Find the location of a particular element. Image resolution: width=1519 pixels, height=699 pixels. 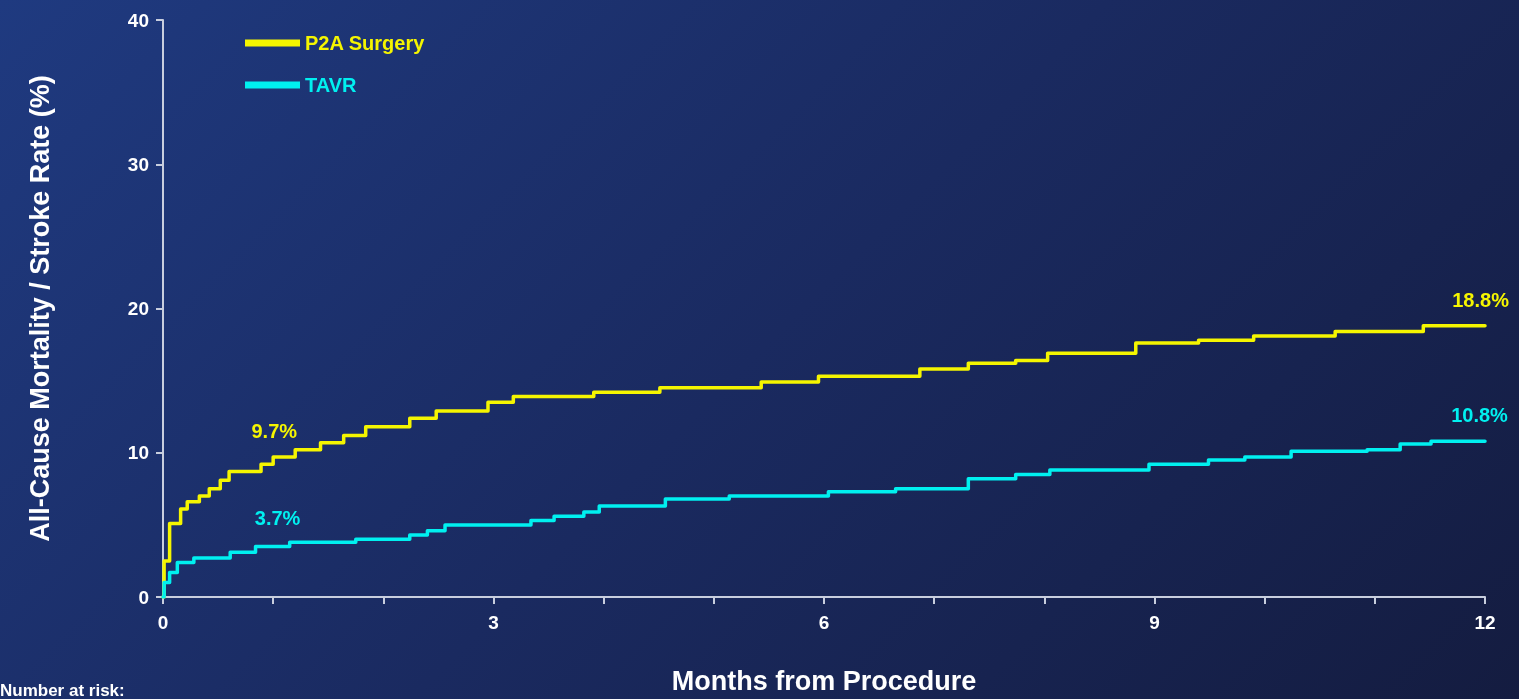

legend-label: TAVR is located at coordinates (331, 85).